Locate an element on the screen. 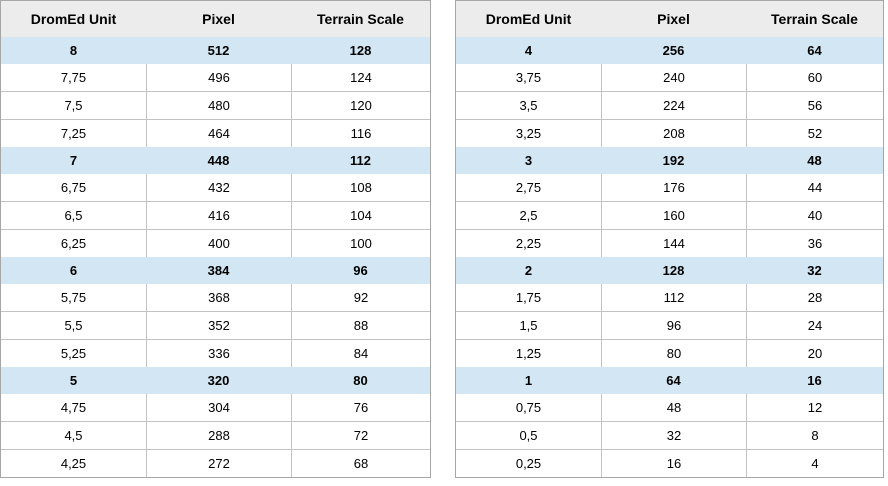 The height and width of the screenshot is (486, 888). table-cell: 2,75 is located at coordinates (528, 187).